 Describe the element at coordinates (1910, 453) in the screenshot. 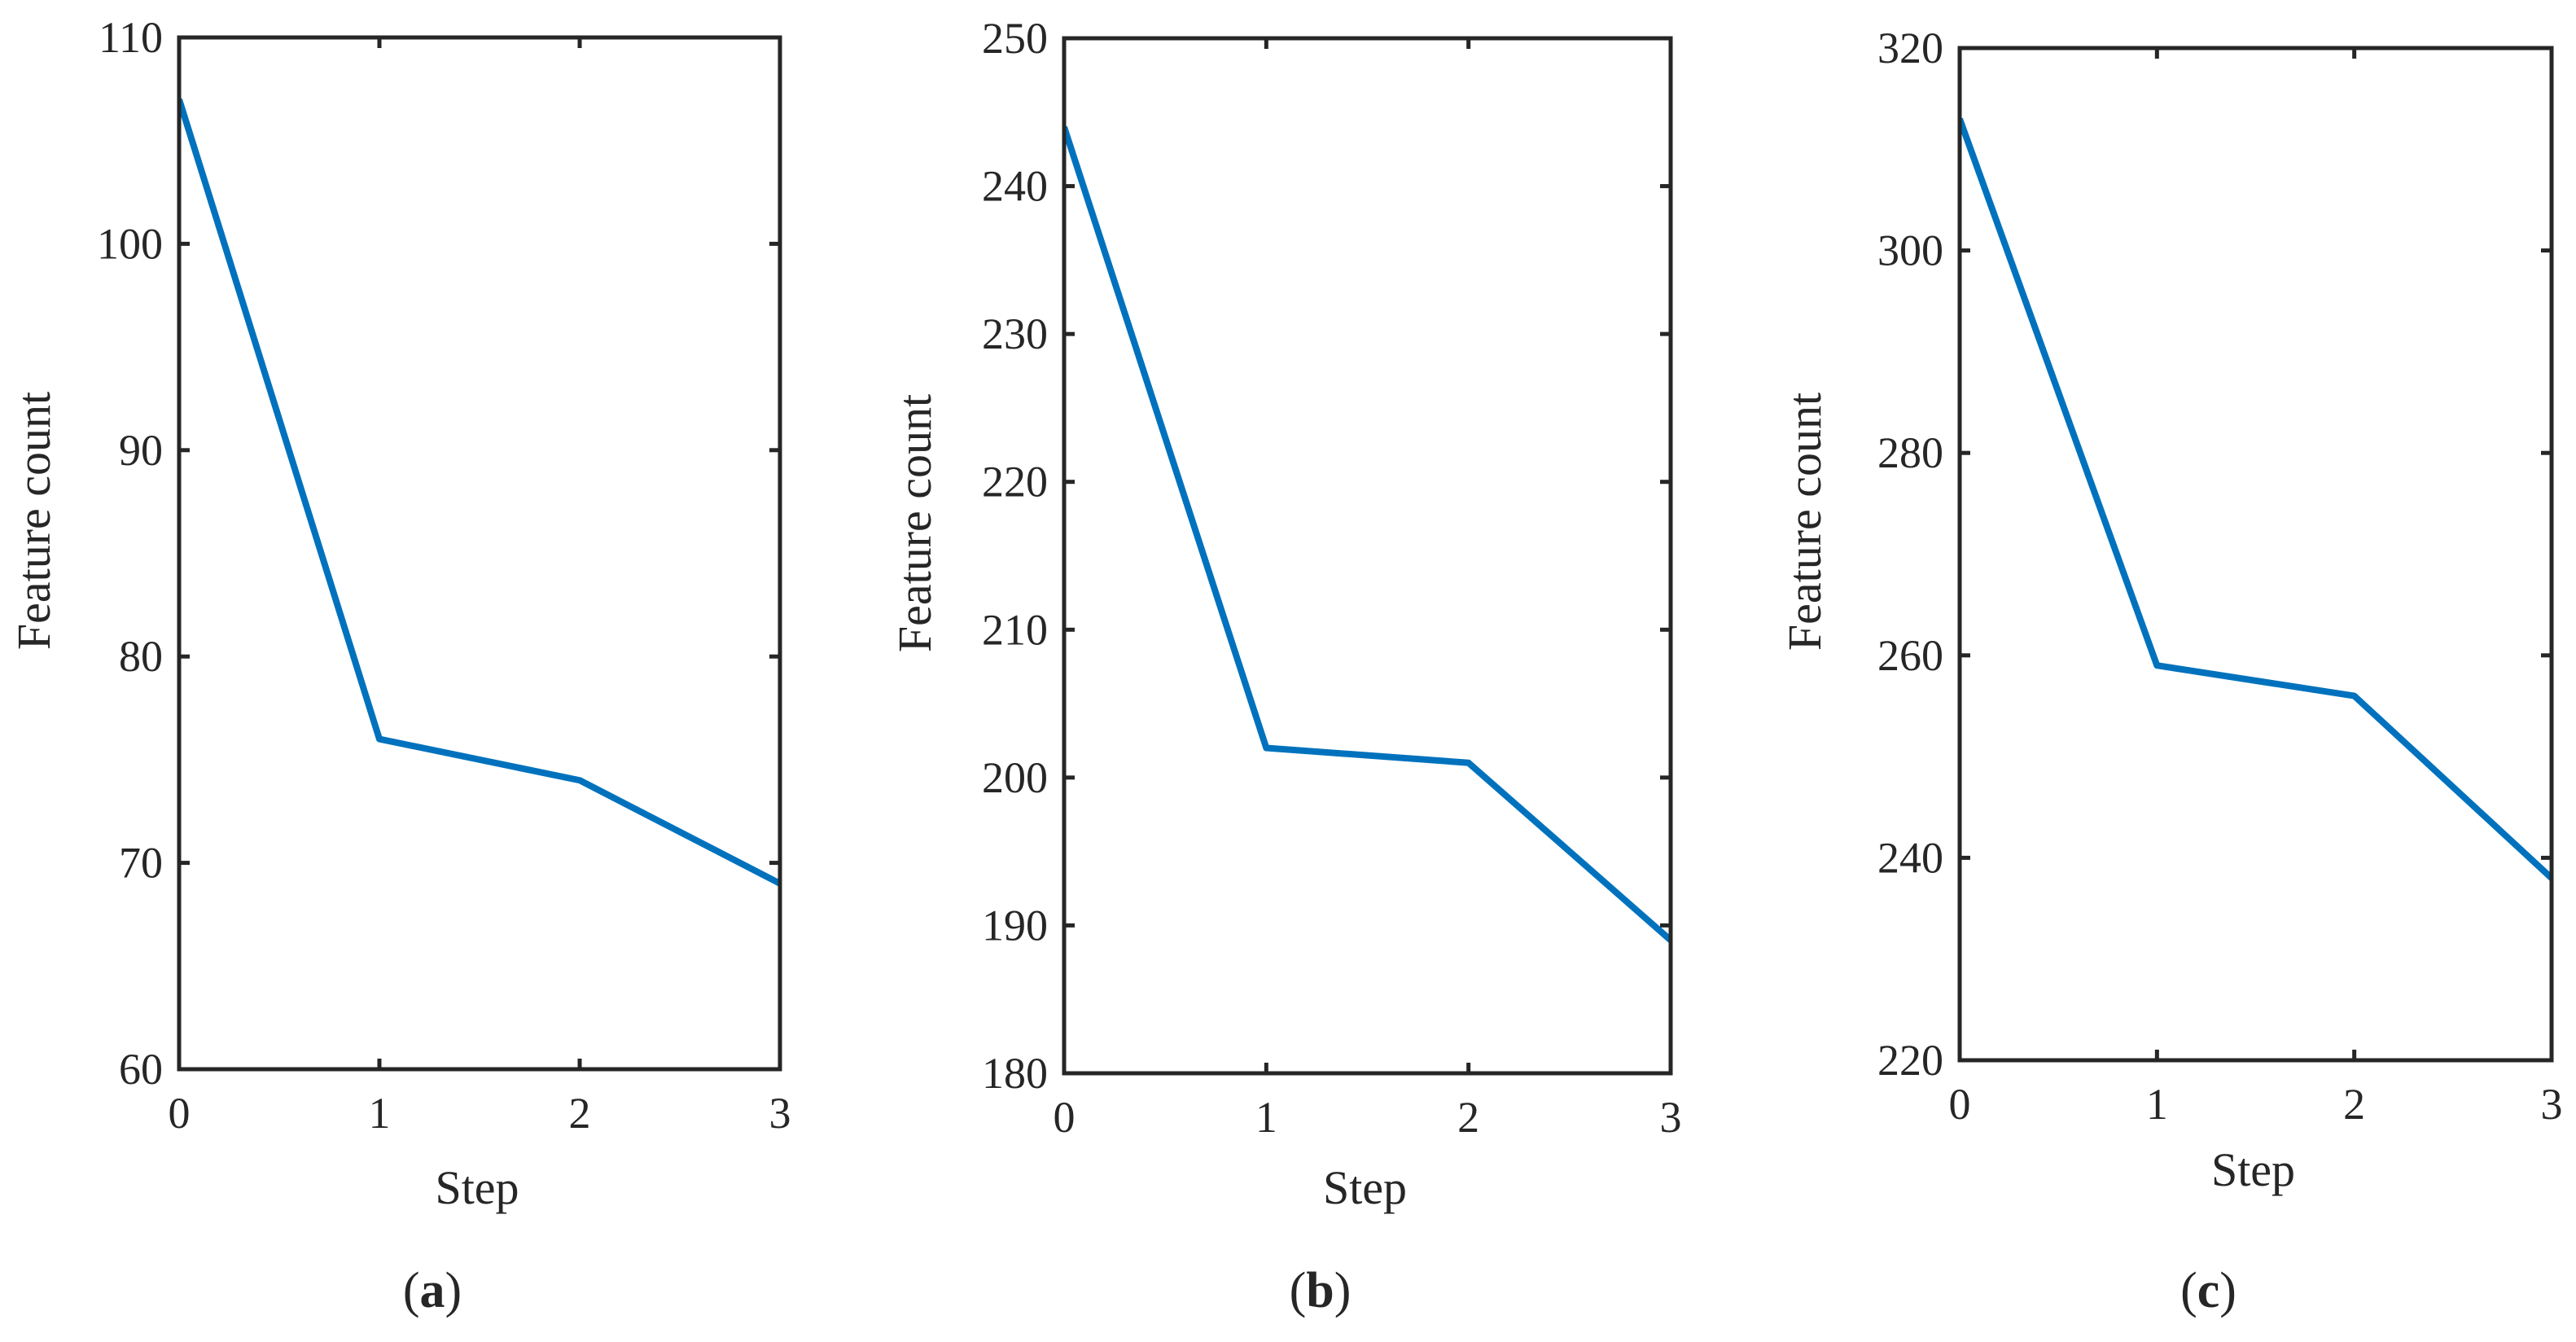

I see `y-tick-label: 280` at that location.